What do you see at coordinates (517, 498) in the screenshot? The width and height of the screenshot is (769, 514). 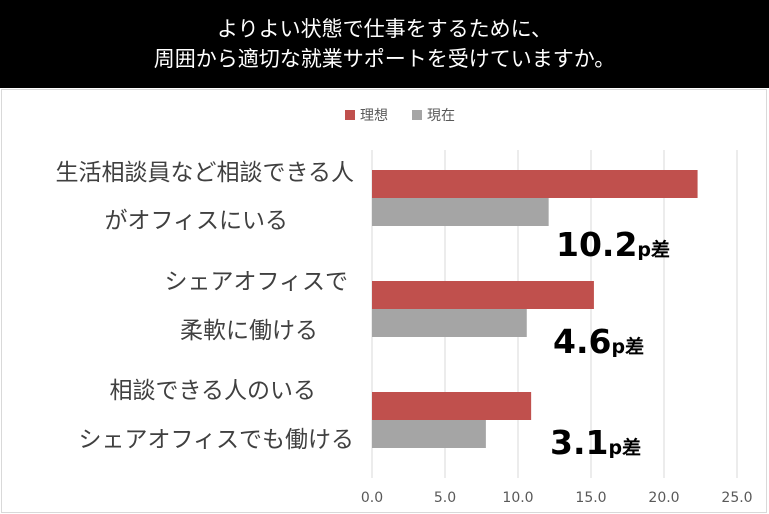 I see `x-tick-label-2: 10.0` at bounding box center [517, 498].